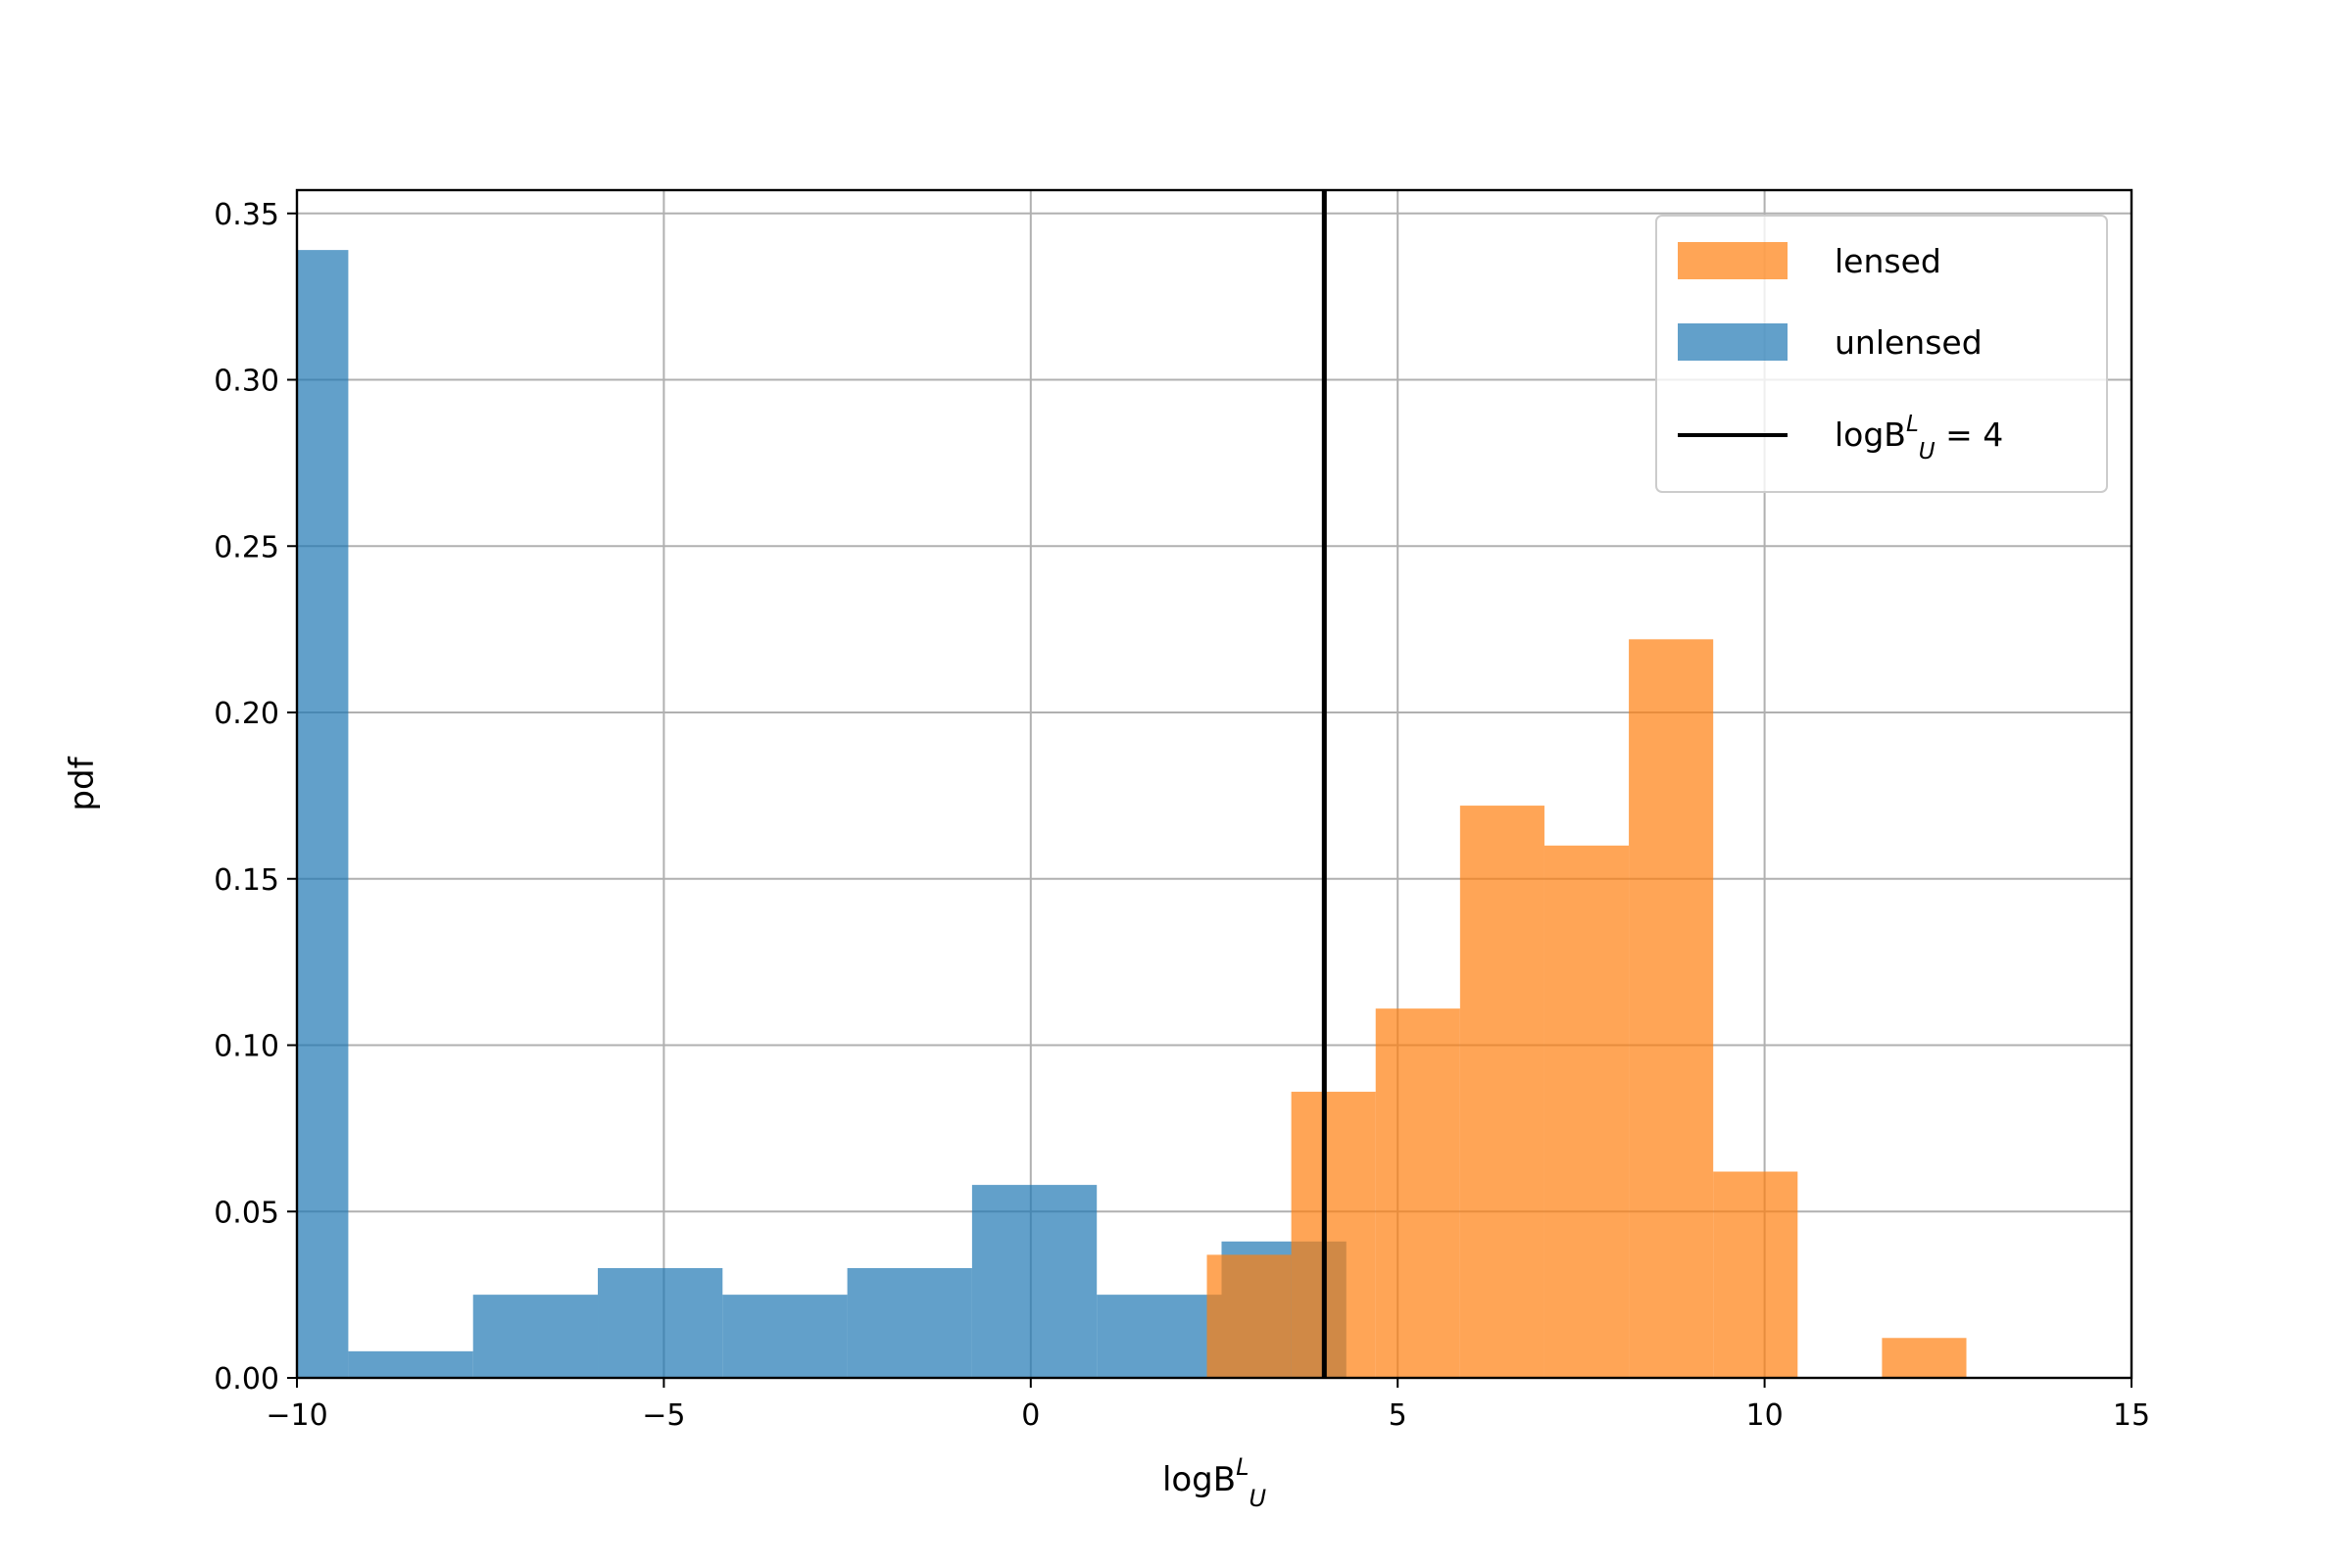 This screenshot has width=2352, height=1568. What do you see at coordinates (296, 1415) in the screenshot?
I see `x-tick-label: −10` at bounding box center [296, 1415].